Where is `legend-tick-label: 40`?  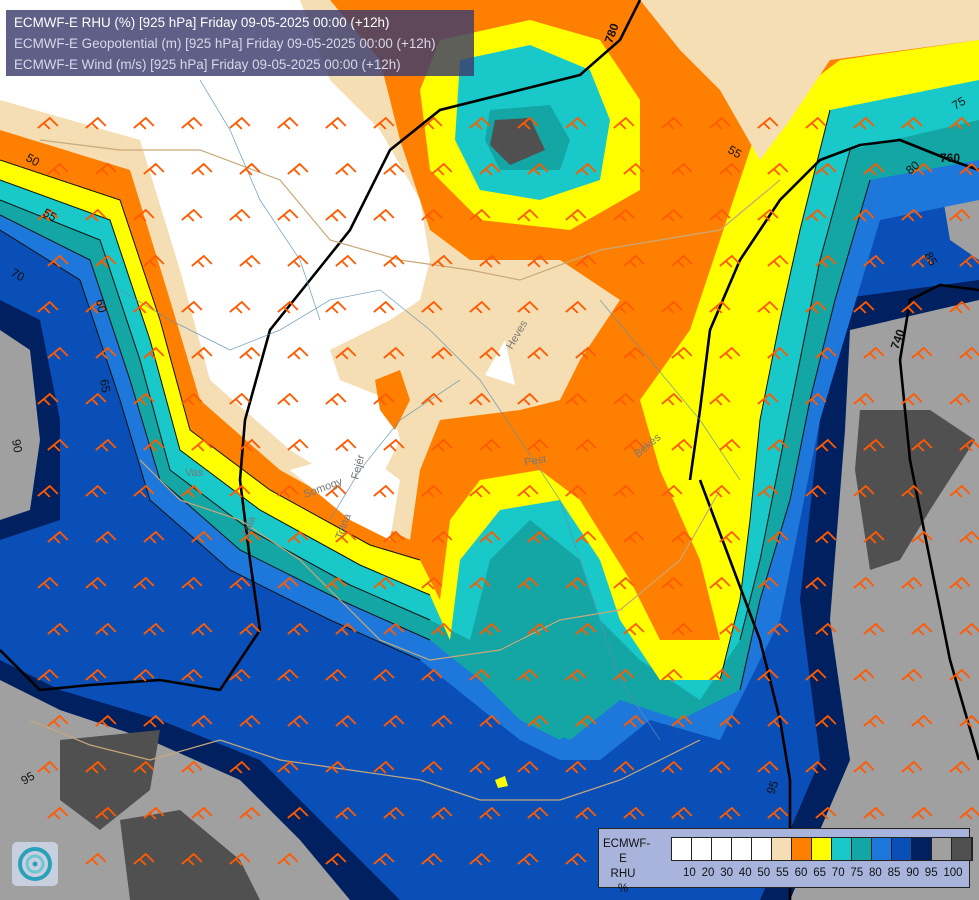 legend-tick-label: 40 is located at coordinates (745, 873).